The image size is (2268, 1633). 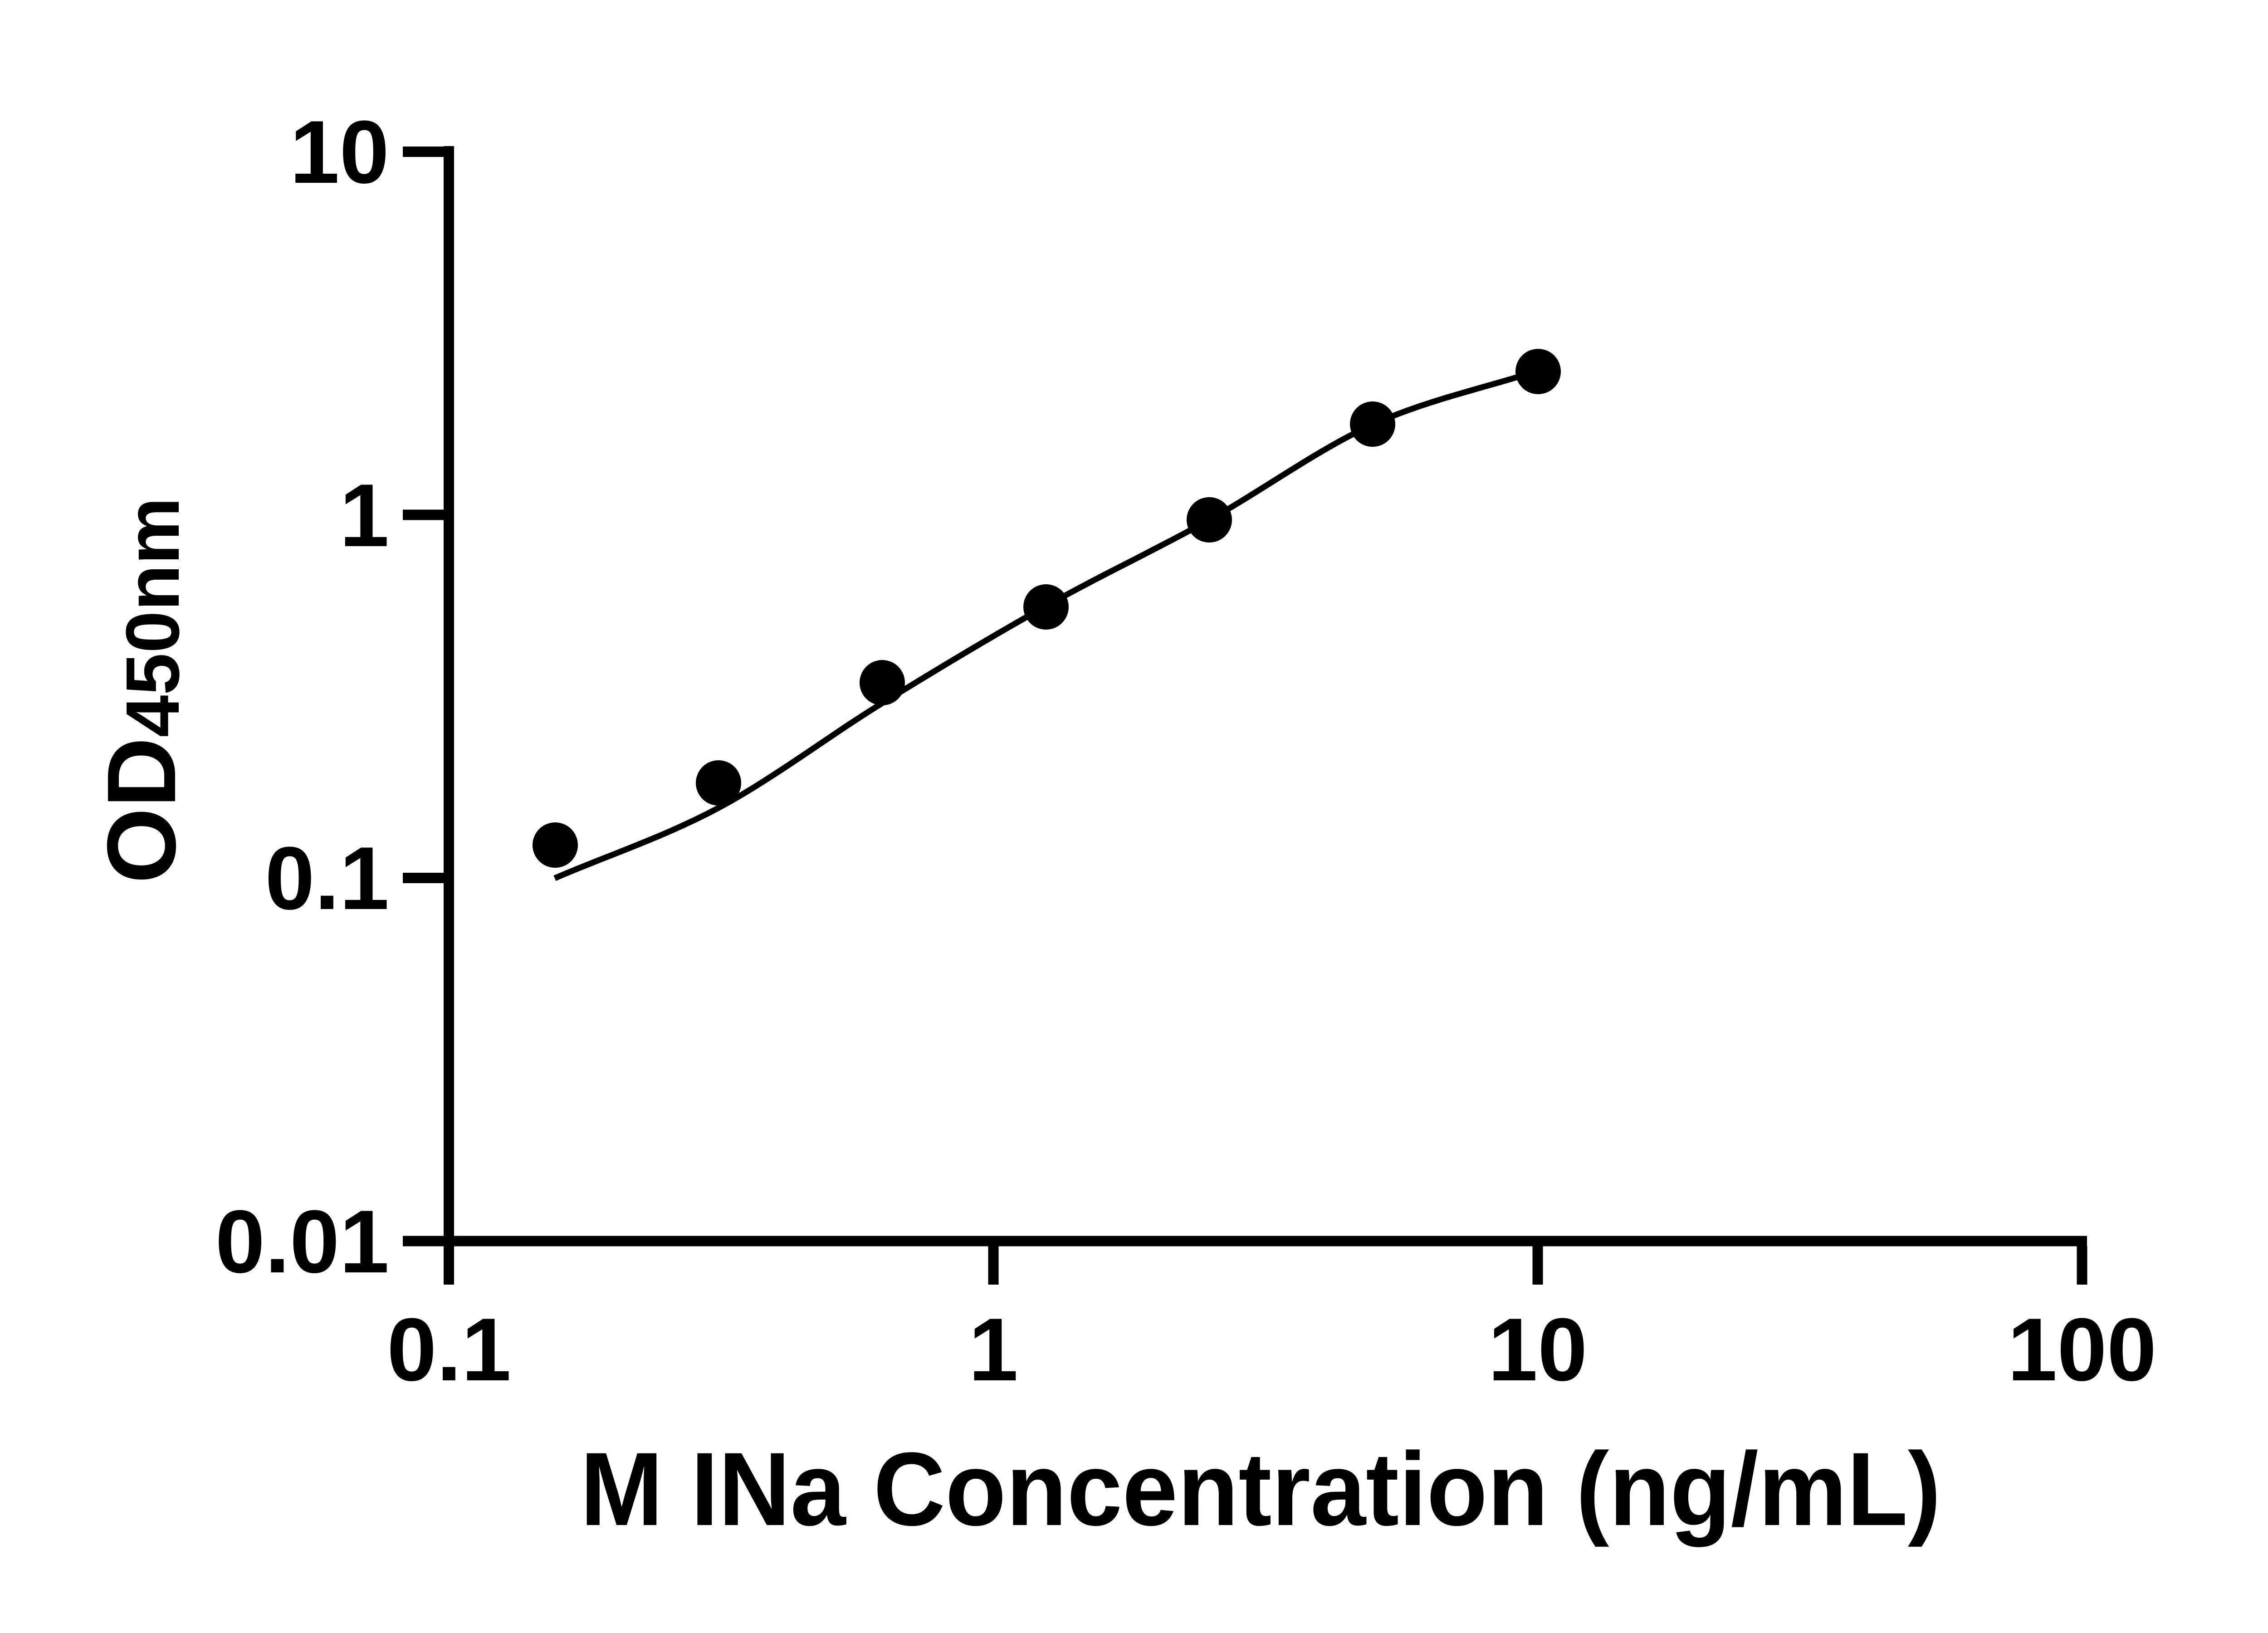 I want to click on svg-text: OD450nm, so click(x=141, y=690).